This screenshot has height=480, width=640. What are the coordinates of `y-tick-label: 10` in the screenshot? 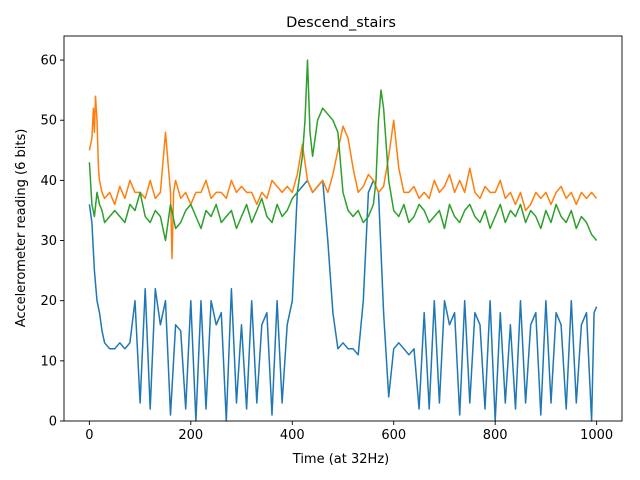 It's located at (48, 361).